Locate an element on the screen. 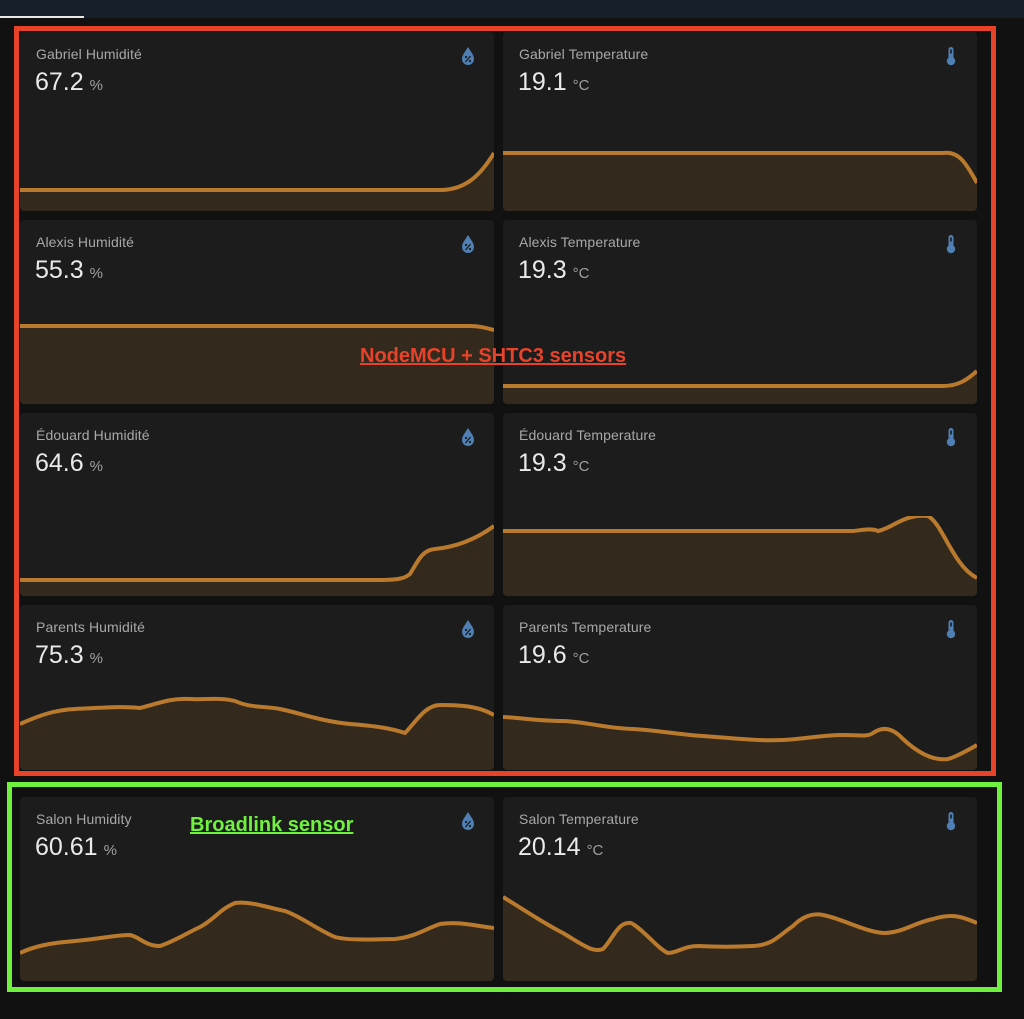 Image resolution: width=1024 pixels, height=1019 pixels. sensor-card-alexis-humidity: Alexis Humidité 55.3% is located at coordinates (257, 312).